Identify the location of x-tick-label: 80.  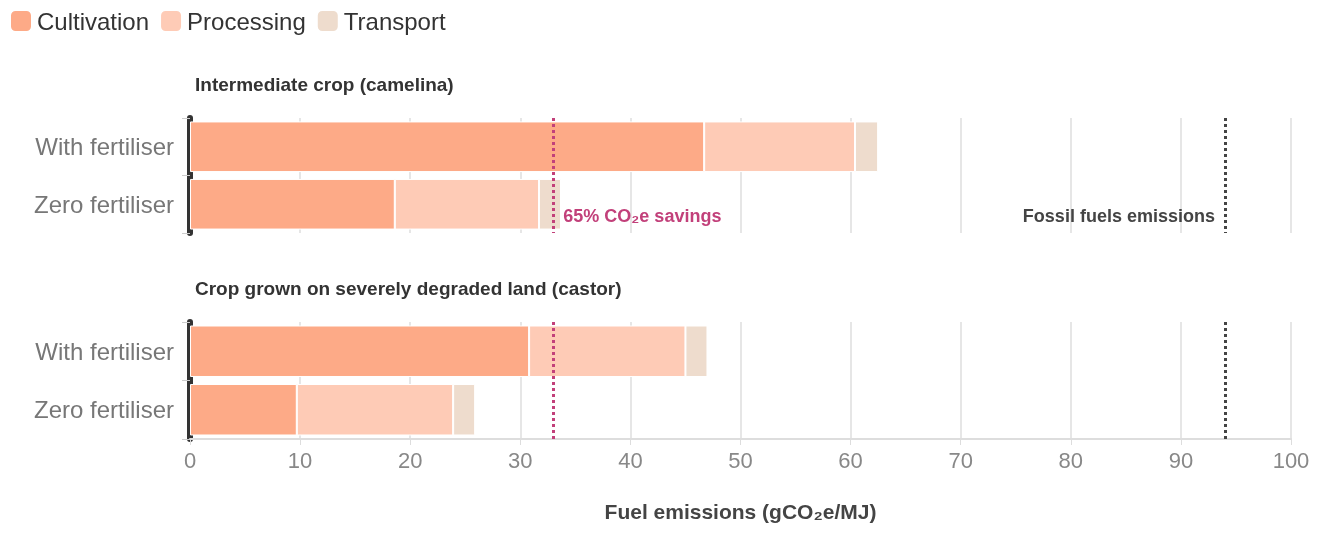
(1071, 460).